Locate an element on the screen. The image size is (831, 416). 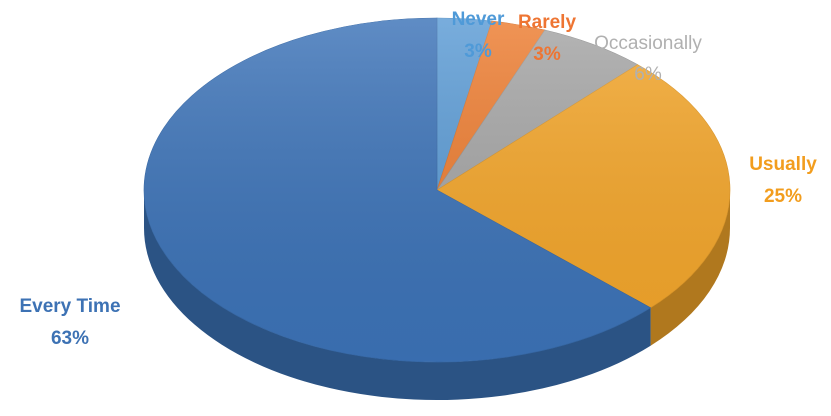
value-label-never: 3% is located at coordinates (478, 51).